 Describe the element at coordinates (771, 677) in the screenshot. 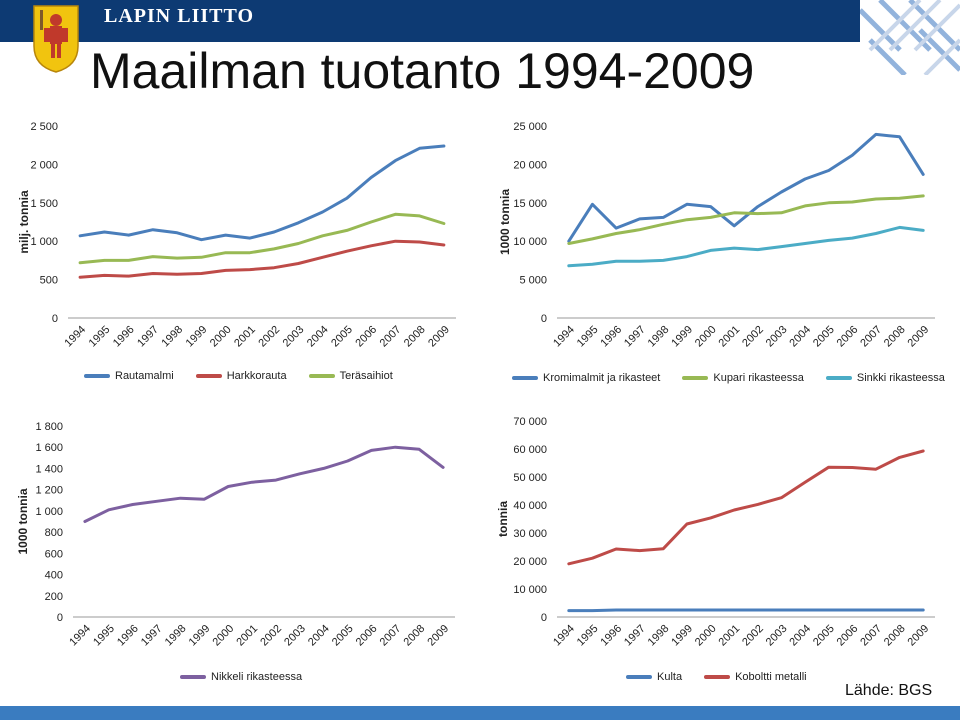

I see `legend-label: Koboltti metalli` at that location.